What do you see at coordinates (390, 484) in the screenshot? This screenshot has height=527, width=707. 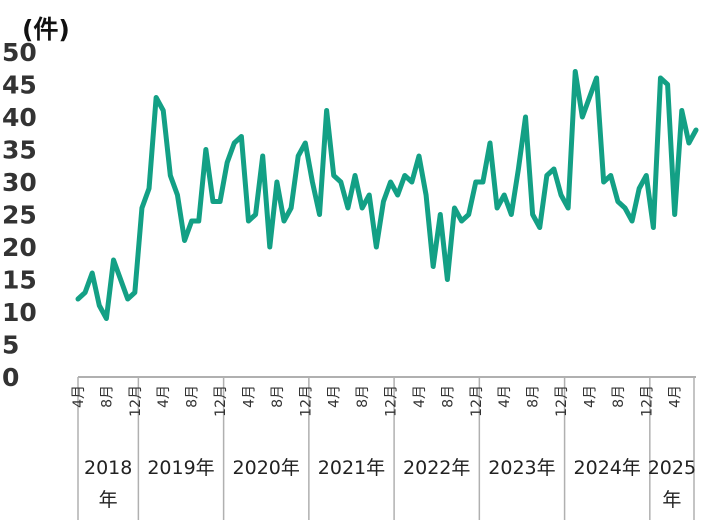 I see `x-axis-year-labels: 2018 年 2019年 2020年 2021年 2022年 2023年 2024年 2025 年` at bounding box center [390, 484].